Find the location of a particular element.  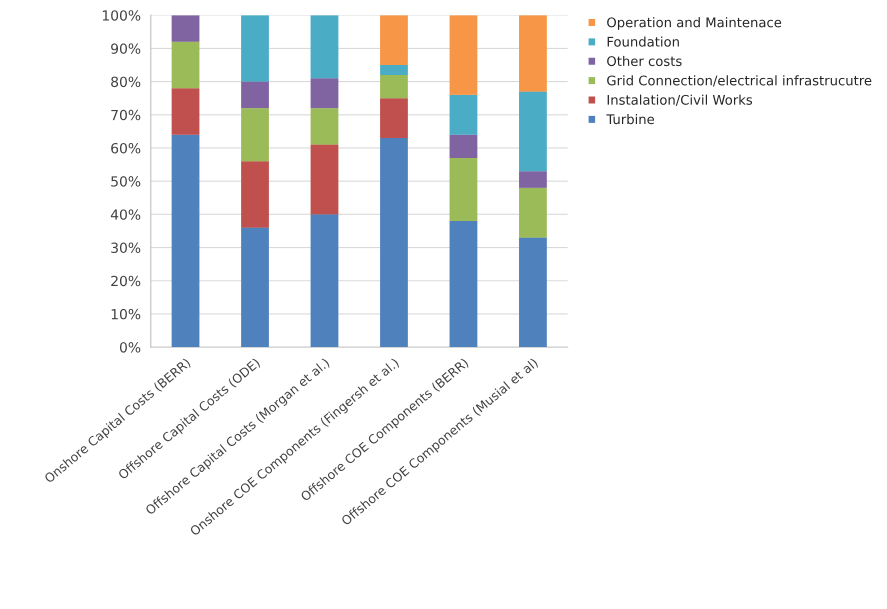

y-tick-label: 70% is located at coordinates (125, 115).